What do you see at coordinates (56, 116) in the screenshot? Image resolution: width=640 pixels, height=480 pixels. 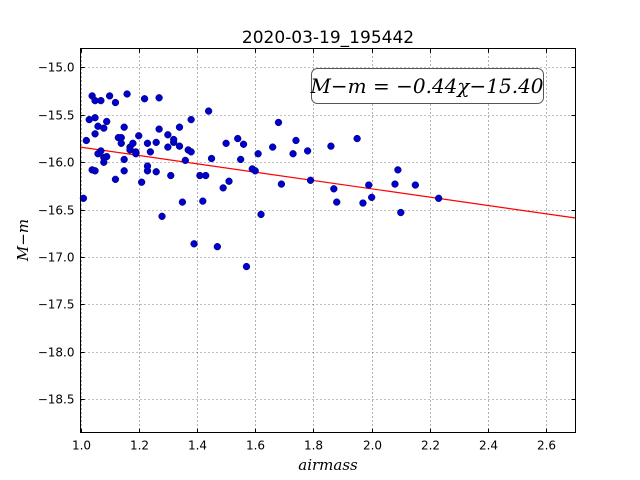 I see `y-tick-label: −15.5` at bounding box center [56, 116].